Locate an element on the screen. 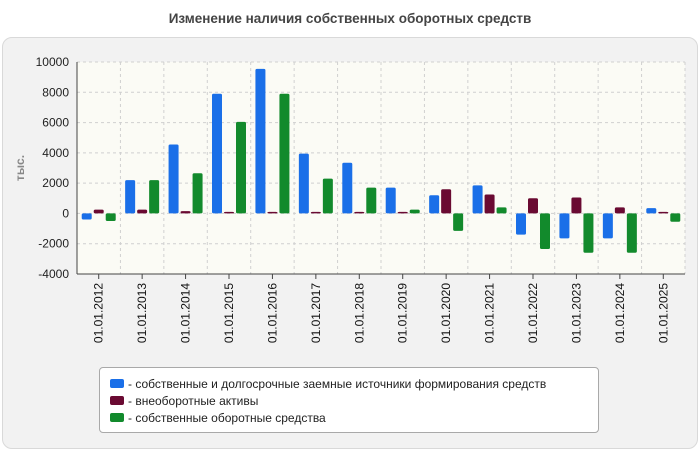 The height and width of the screenshot is (450, 700). bar-2-01.01.2015 is located at coordinates (229, 212).